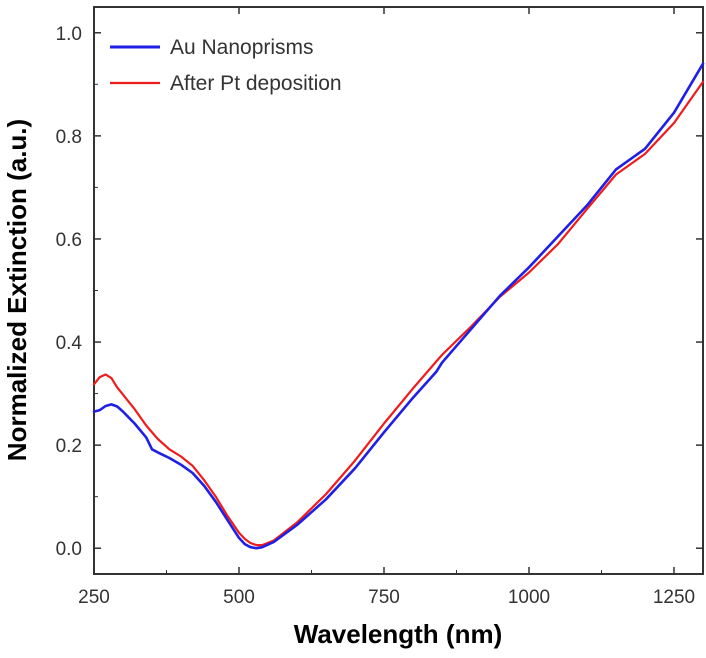 The height and width of the screenshot is (658, 706). What do you see at coordinates (226, 65) in the screenshot?
I see `legend: Au Nanoprisms After Pt deposition` at bounding box center [226, 65].